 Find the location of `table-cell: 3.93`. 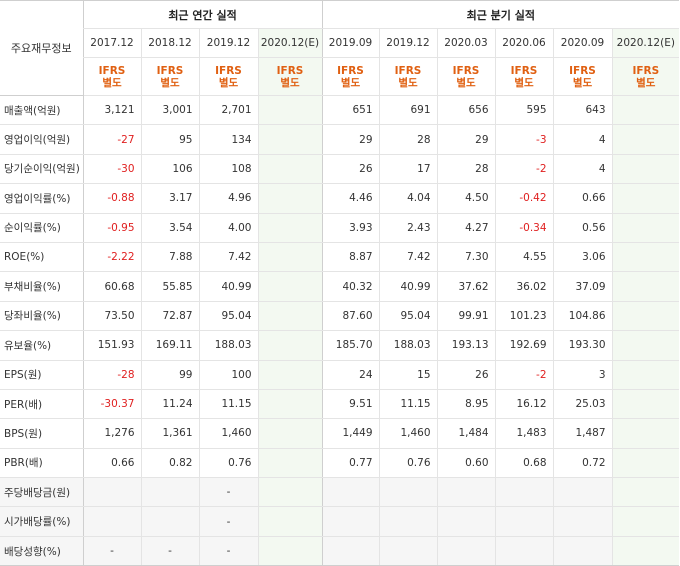

table-cell: 3.93 is located at coordinates (350, 228).